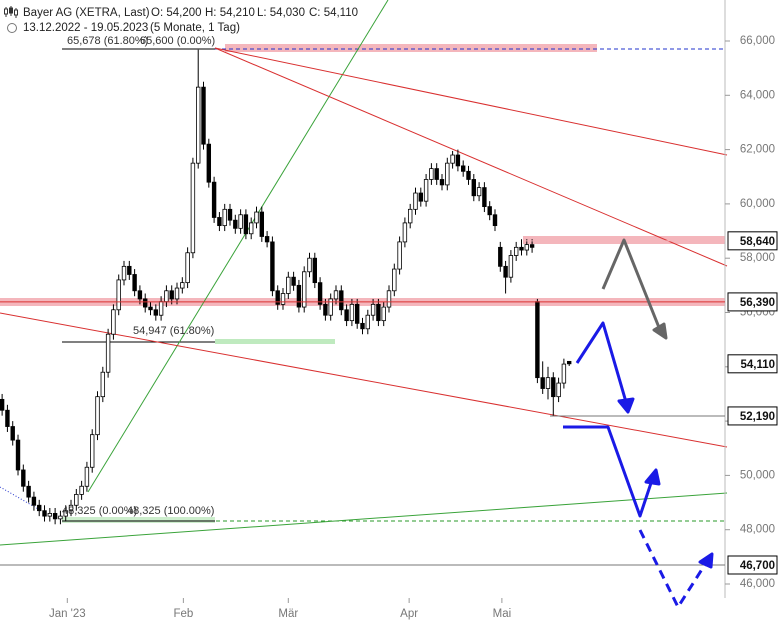 This screenshot has height=625, width=780. I want to click on y-tick-label: 60,000, so click(757, 204).